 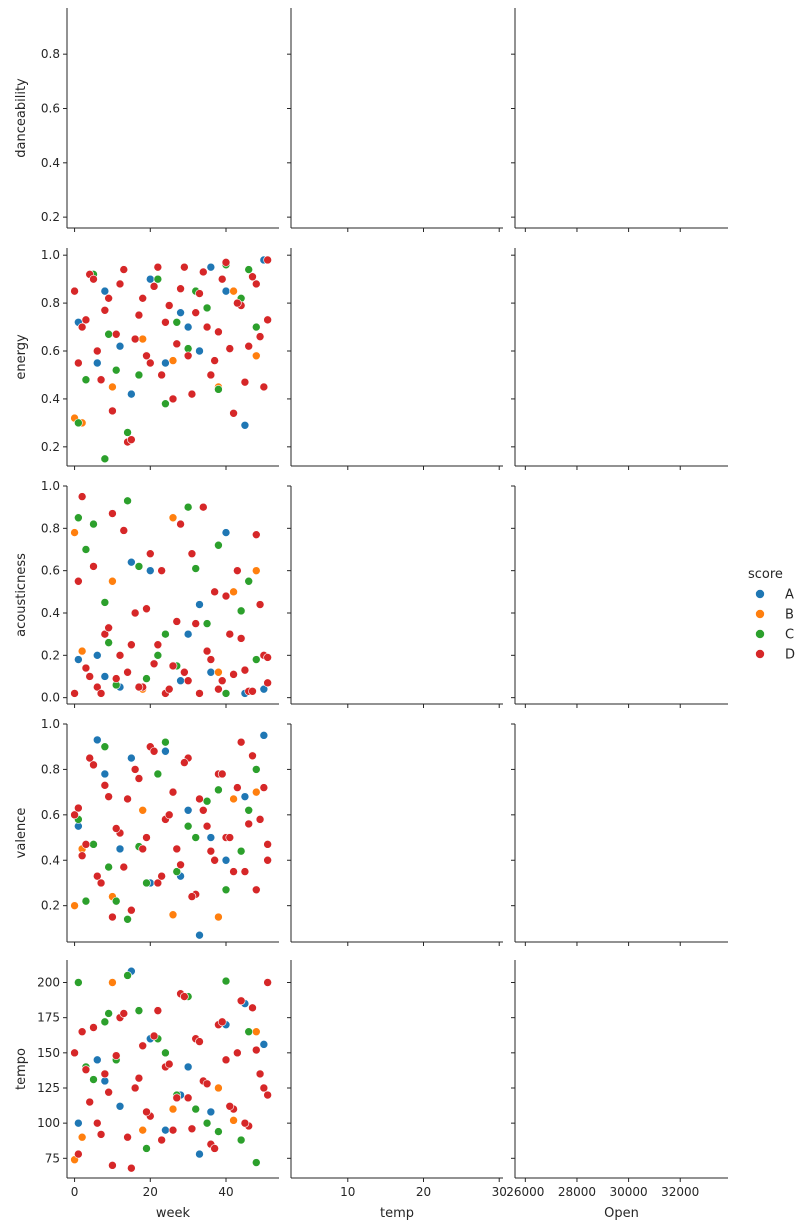 I want to click on x-tick-label: 30, so click(x=499, y=1192).